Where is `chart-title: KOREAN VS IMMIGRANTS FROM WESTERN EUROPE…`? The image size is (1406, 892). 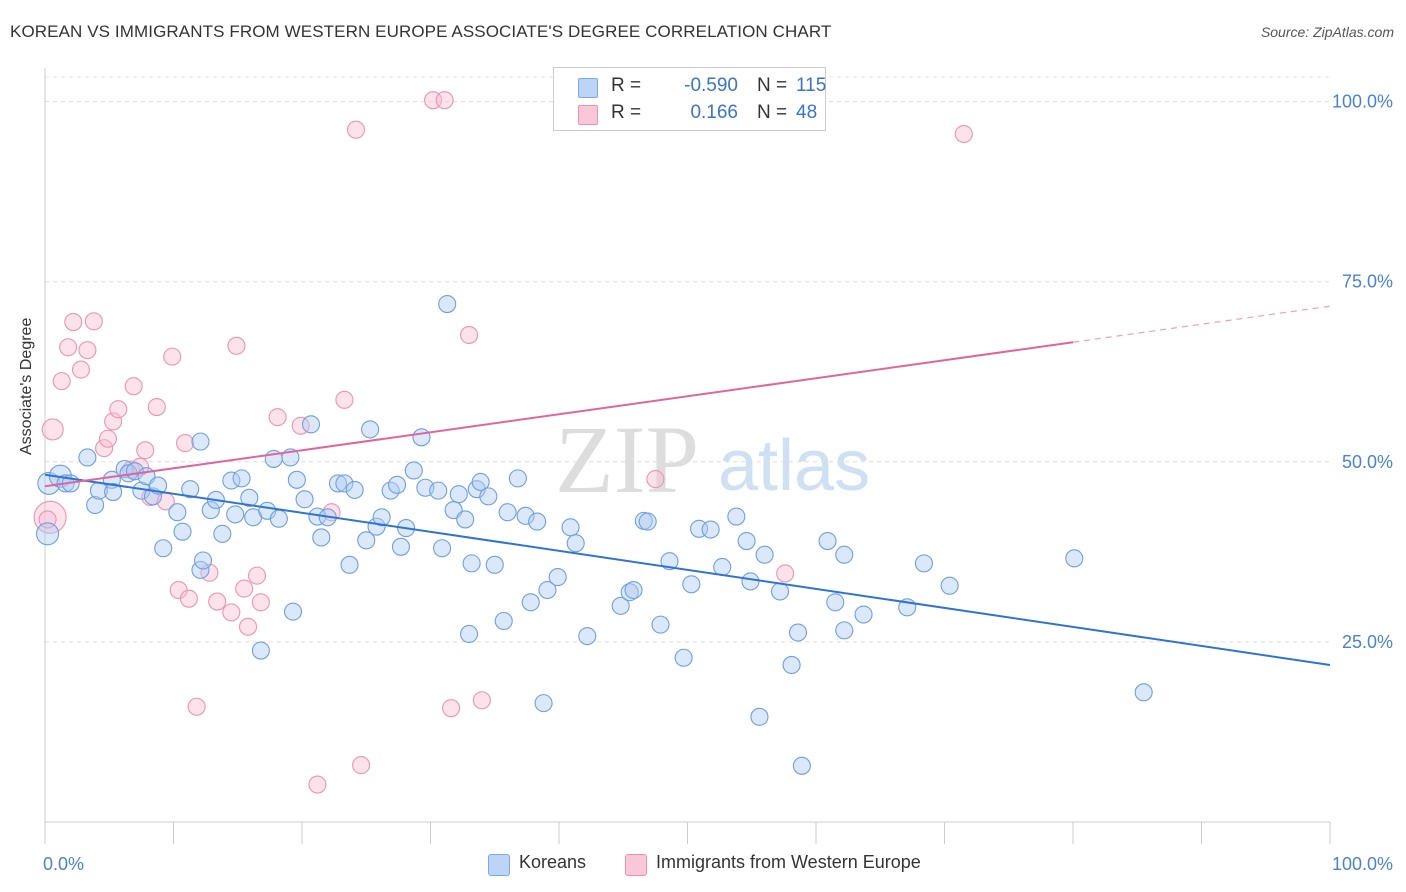
chart-title: KOREAN VS IMMIGRANTS FROM WESTERN EUROPE… is located at coordinates (421, 31).